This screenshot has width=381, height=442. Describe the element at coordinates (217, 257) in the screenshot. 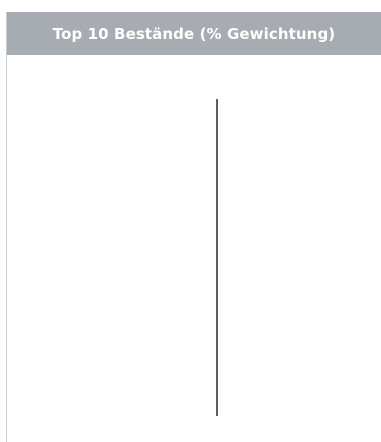

I see `chart-zero-axis` at that location.